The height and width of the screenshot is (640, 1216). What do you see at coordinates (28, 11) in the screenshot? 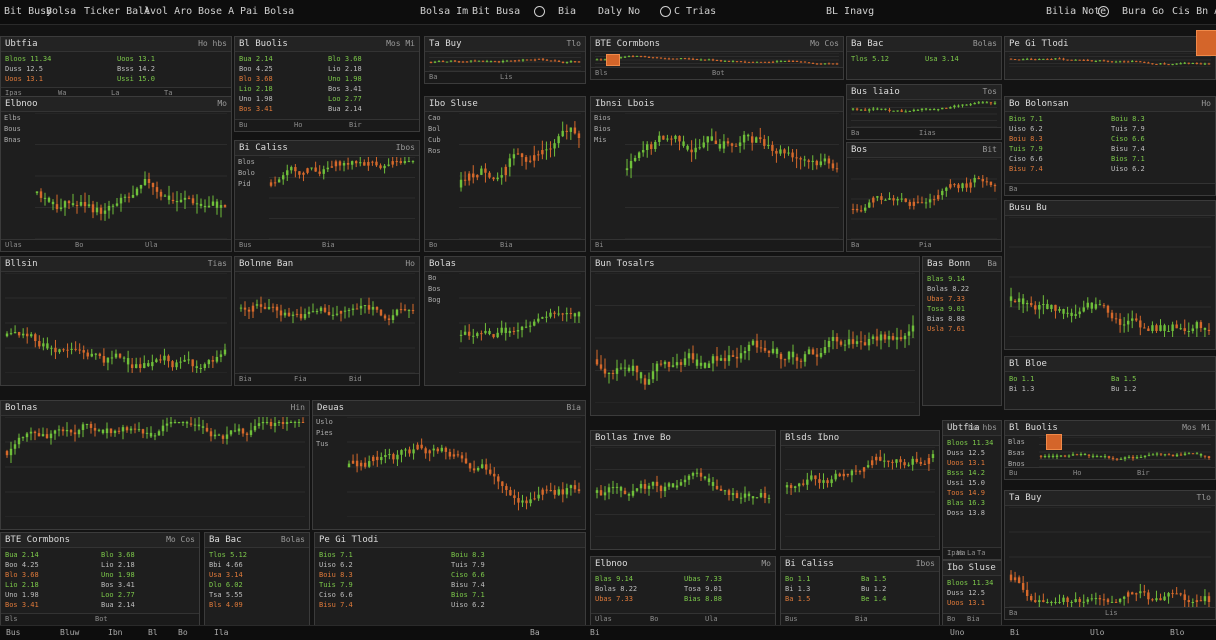
I see `menu-item: Bit Busy` at bounding box center [28, 11].